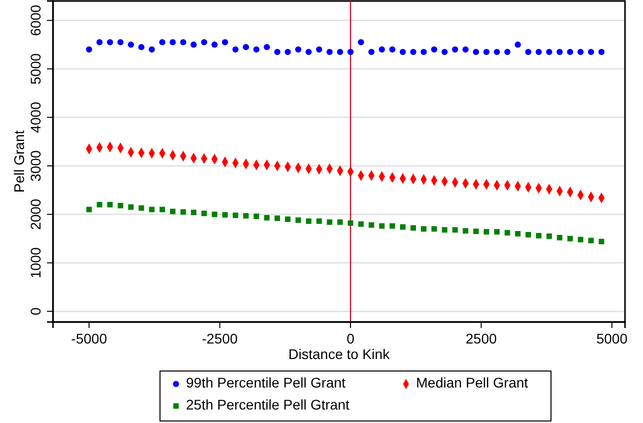 The height and width of the screenshot is (423, 643). I want to click on x-tick-label: 2500, so click(481, 338).